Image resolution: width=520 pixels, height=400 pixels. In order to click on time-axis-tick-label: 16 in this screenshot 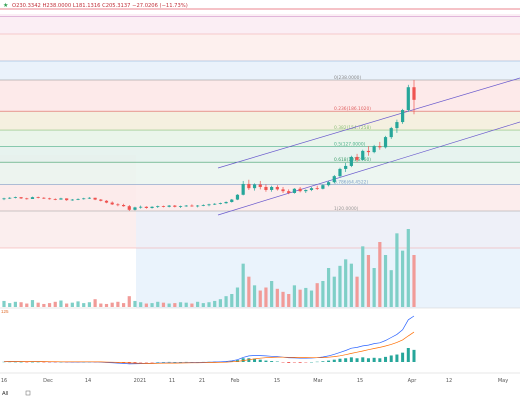, I will do `click(4, 381)`.